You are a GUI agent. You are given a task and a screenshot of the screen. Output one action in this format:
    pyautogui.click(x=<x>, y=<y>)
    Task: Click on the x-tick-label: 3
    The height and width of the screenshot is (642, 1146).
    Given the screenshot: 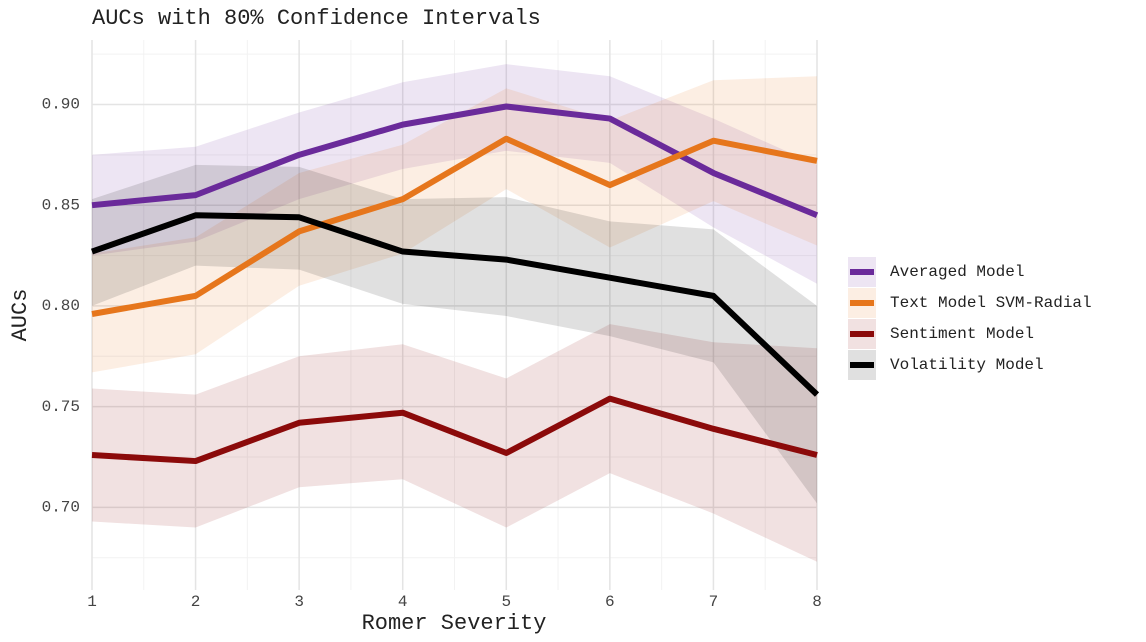 What is the action you would take?
    pyautogui.click(x=299, y=602)
    